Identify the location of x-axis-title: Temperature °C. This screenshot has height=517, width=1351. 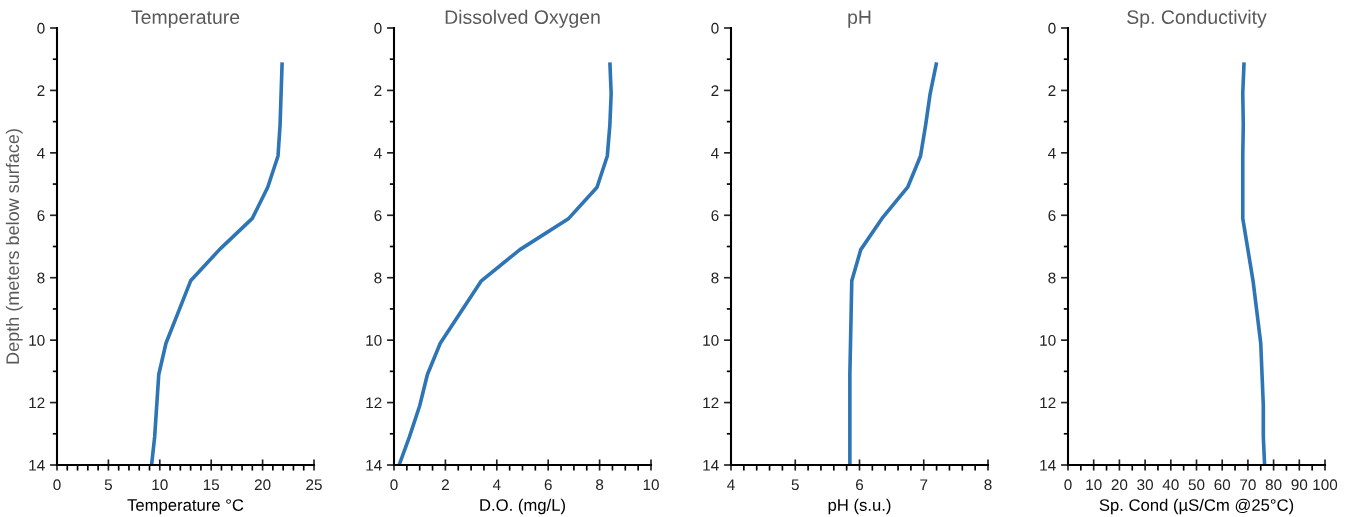
(185, 507).